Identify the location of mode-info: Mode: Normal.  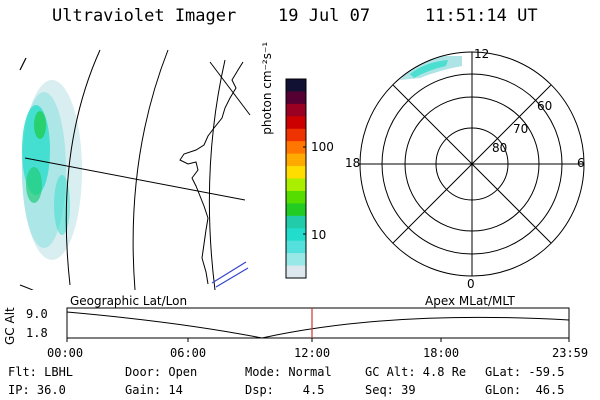
(288, 372).